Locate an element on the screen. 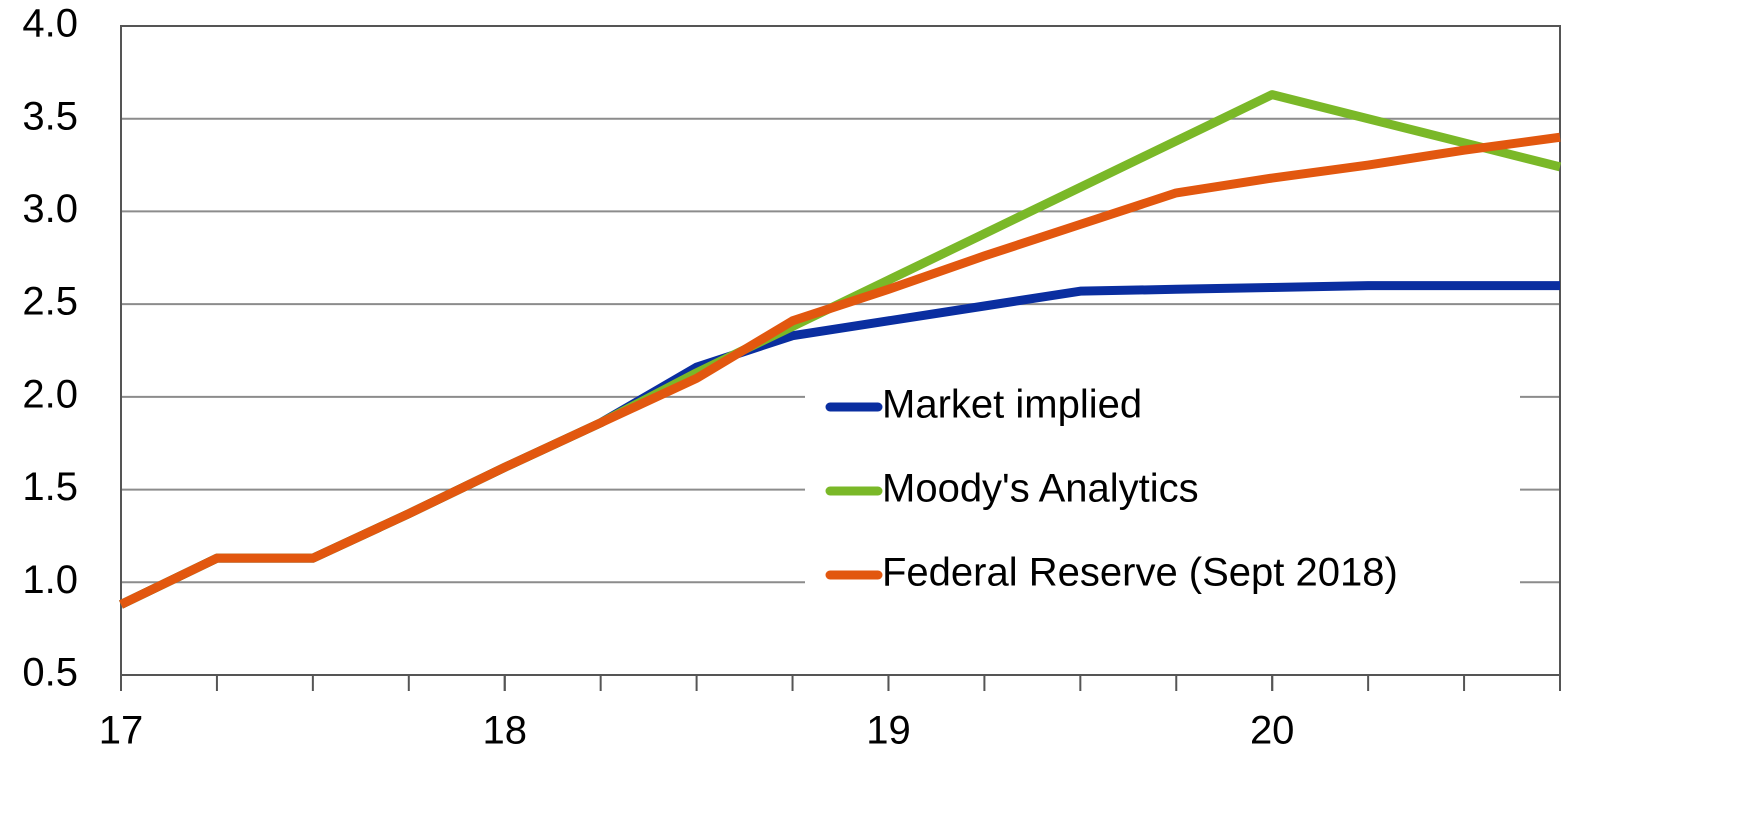  x-tick-label: 17 is located at coordinates (121, 731).